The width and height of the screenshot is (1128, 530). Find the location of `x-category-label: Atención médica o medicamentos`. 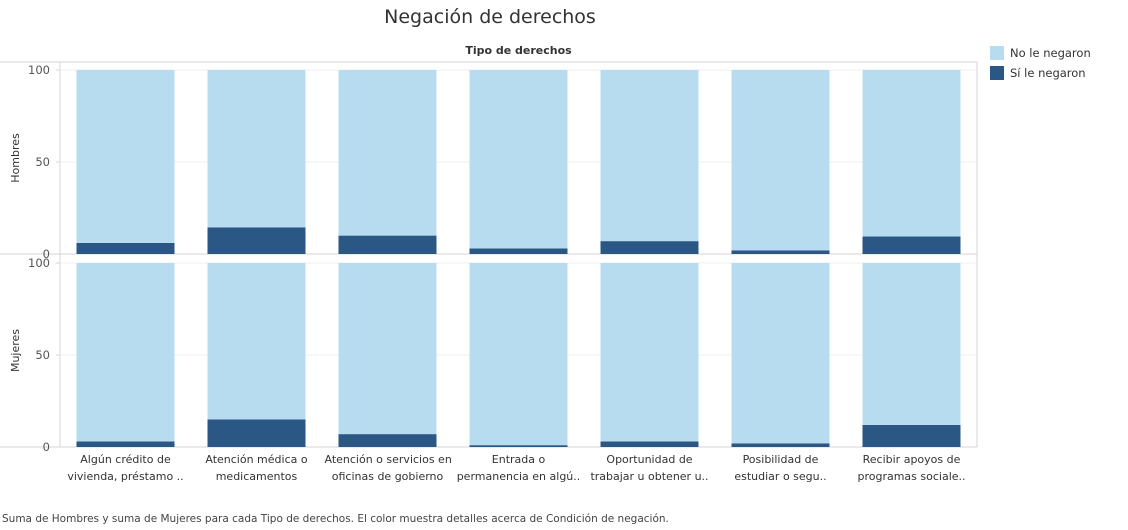

x-category-label: Atención médica o medicamentos is located at coordinates (257, 468).